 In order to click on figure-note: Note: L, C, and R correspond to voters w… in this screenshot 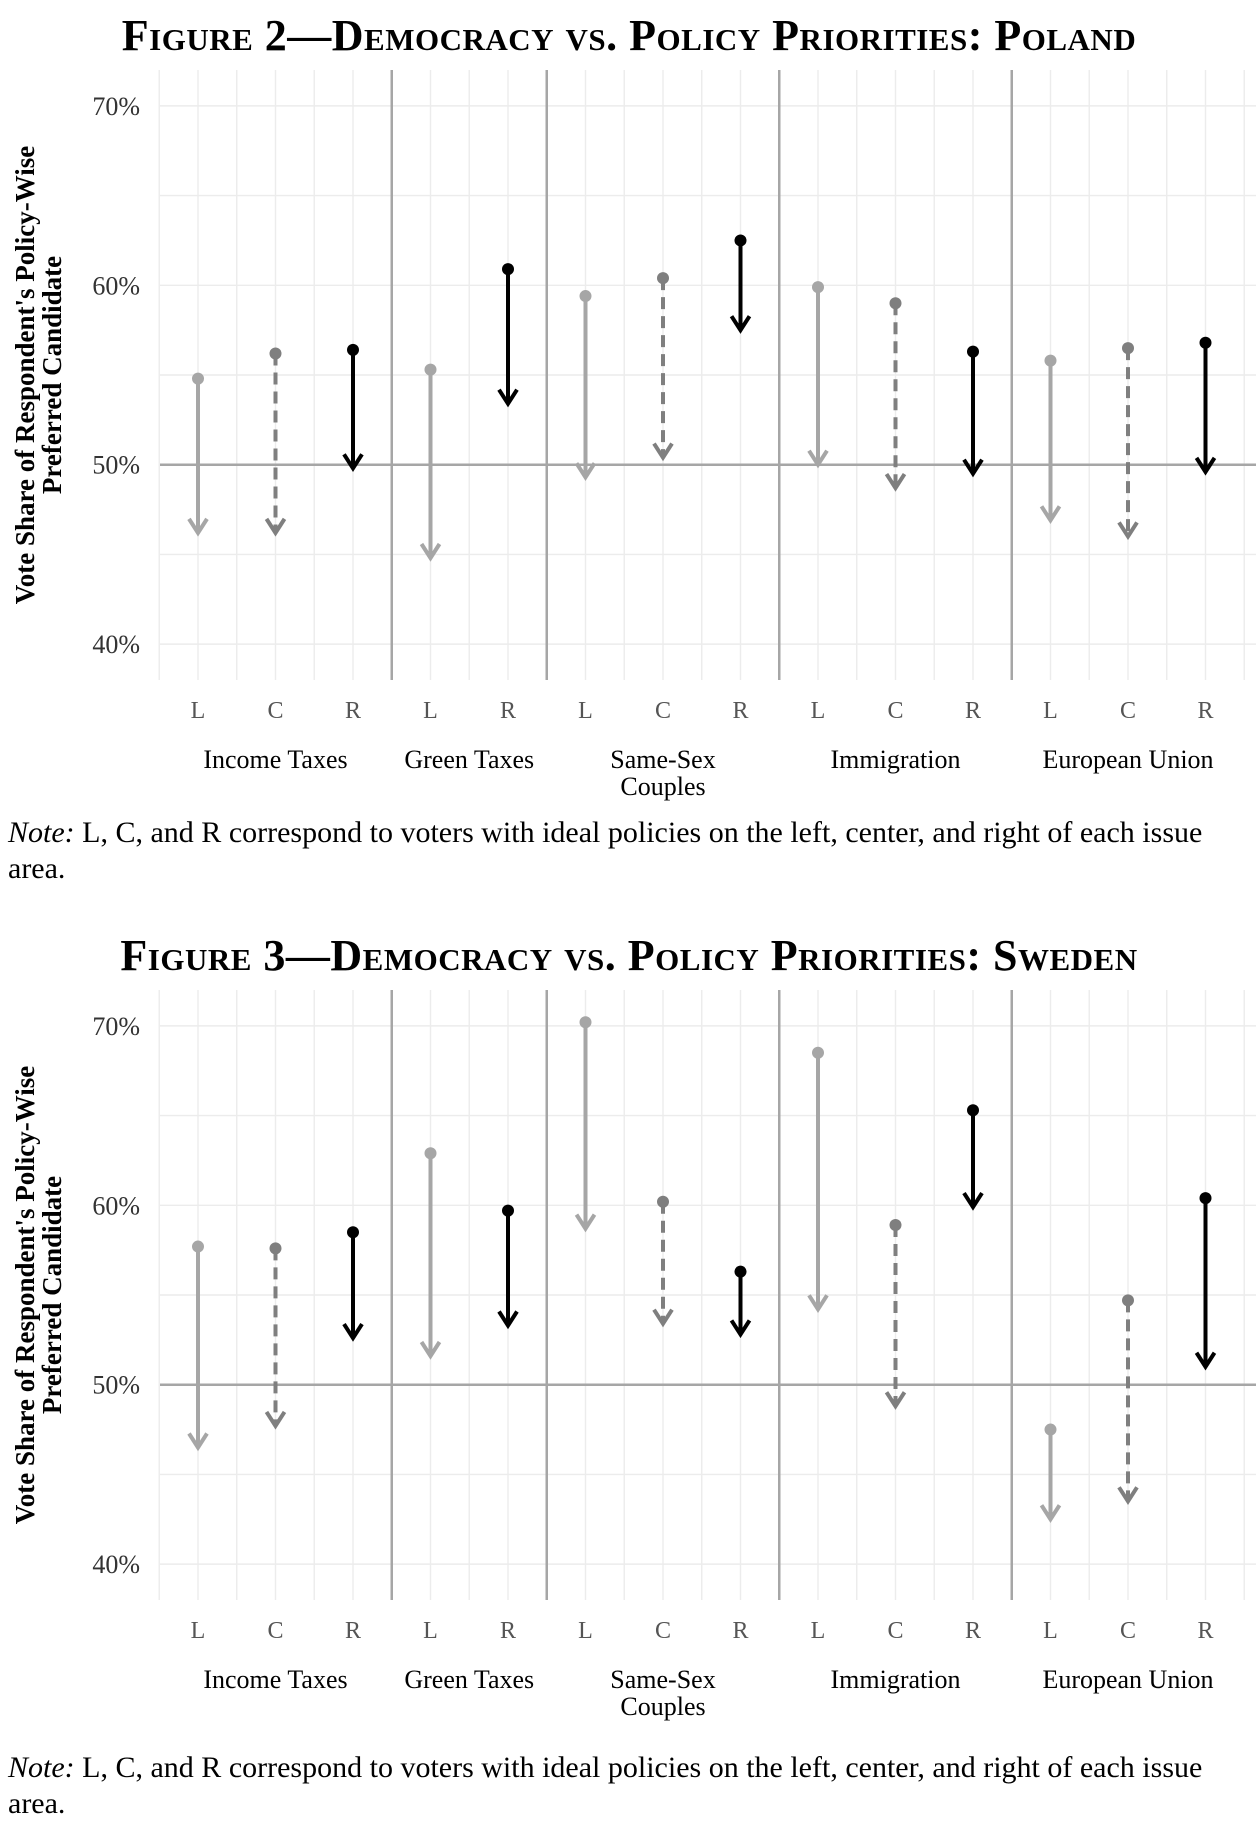, I will do `click(630, 1786)`.